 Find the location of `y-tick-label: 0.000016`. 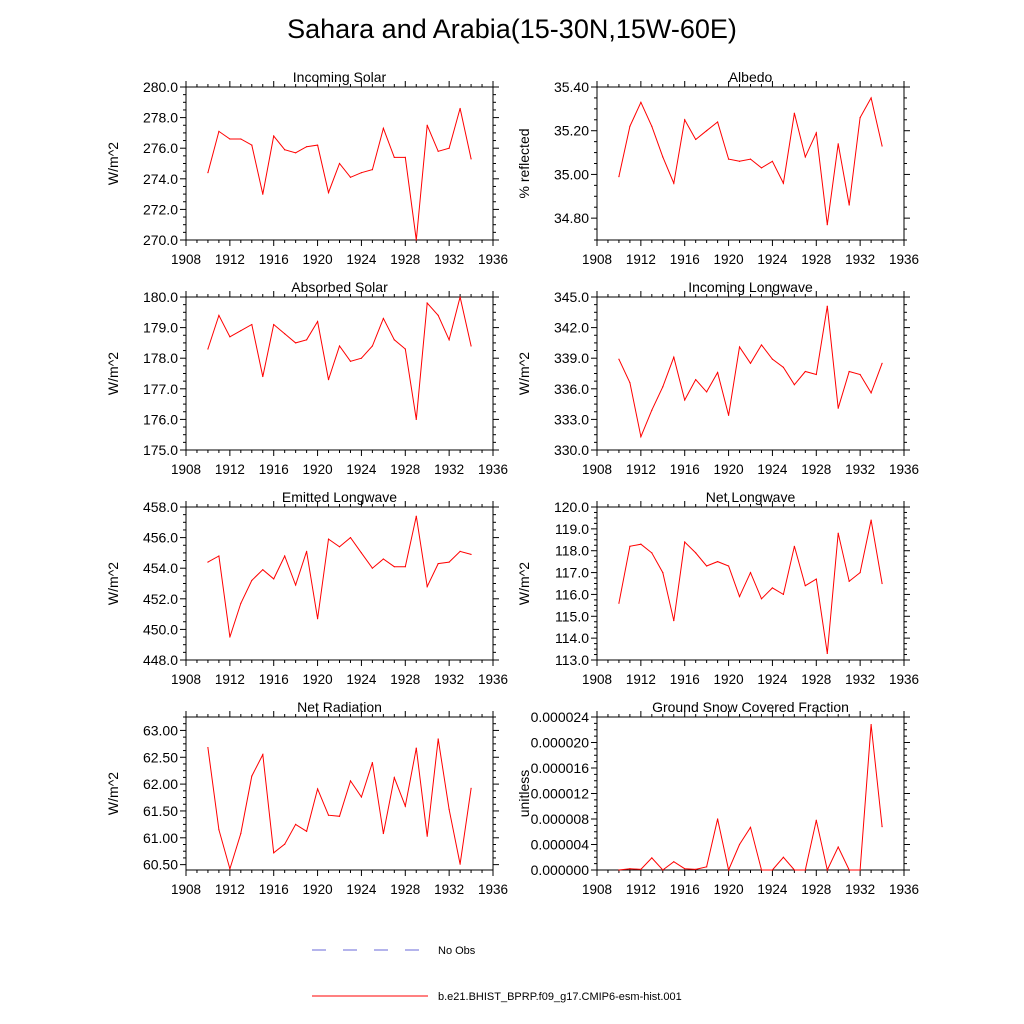

y-tick-label: 0.000016 is located at coordinates (560, 768).